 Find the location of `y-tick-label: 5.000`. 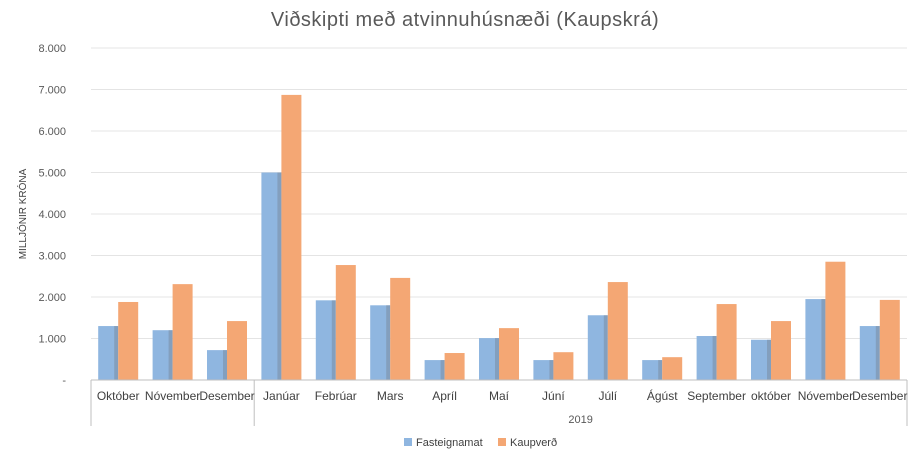

y-tick-label: 5.000 is located at coordinates (52, 174).